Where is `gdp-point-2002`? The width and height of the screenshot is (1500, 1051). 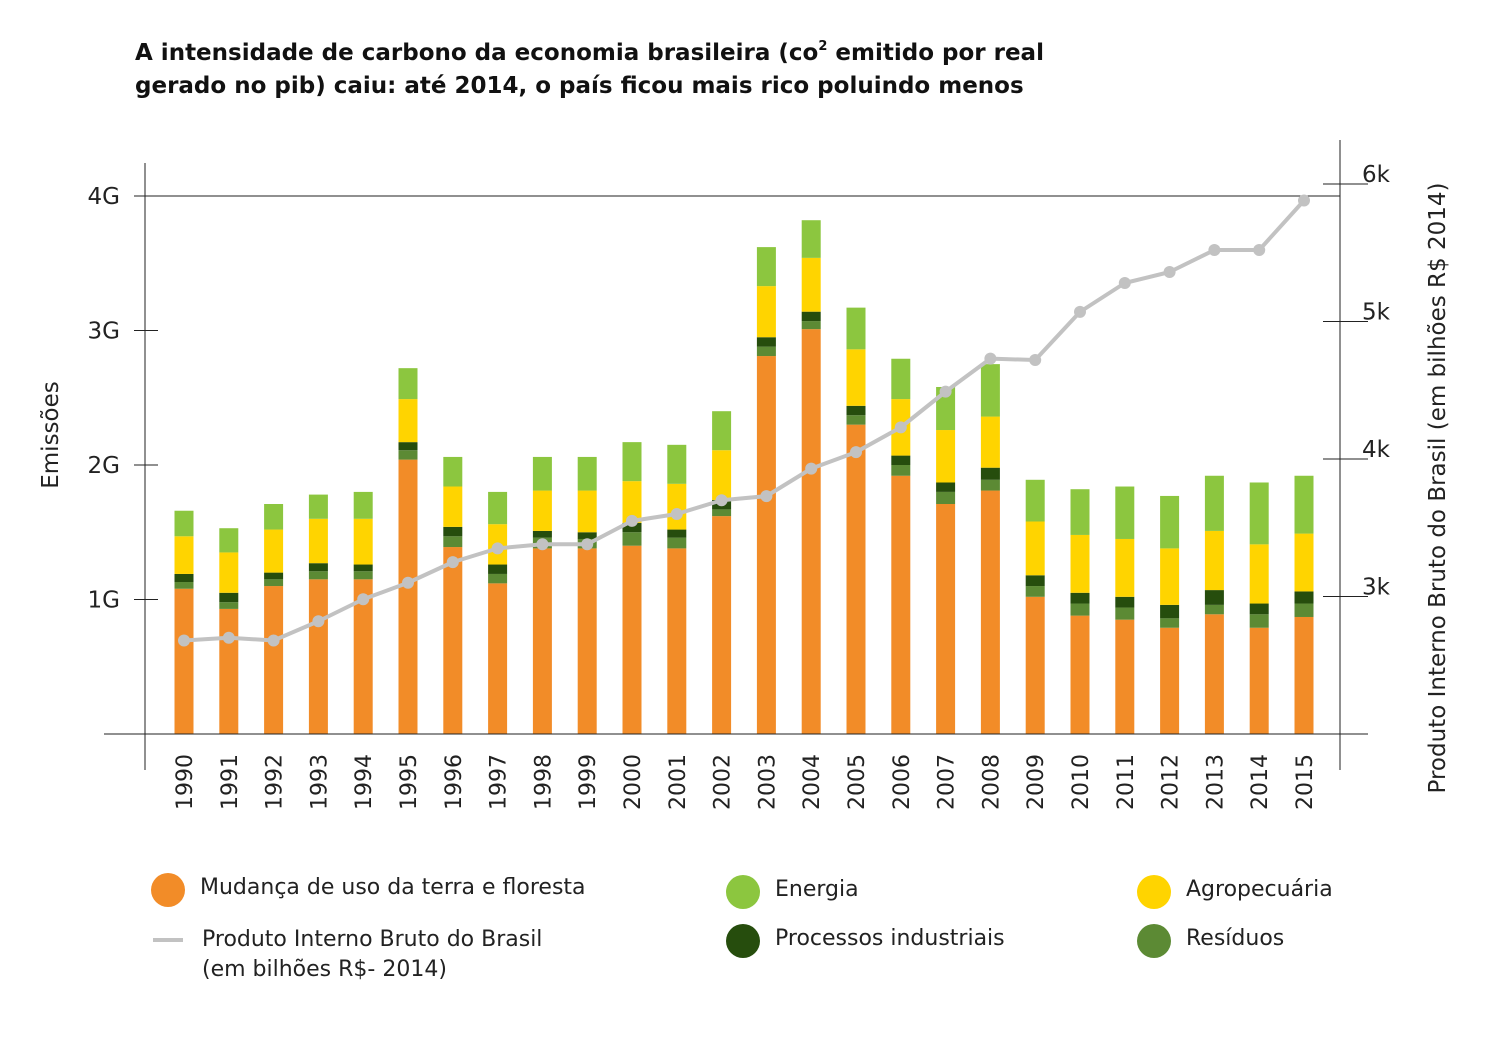 gdp-point-2002 is located at coordinates (721, 500).